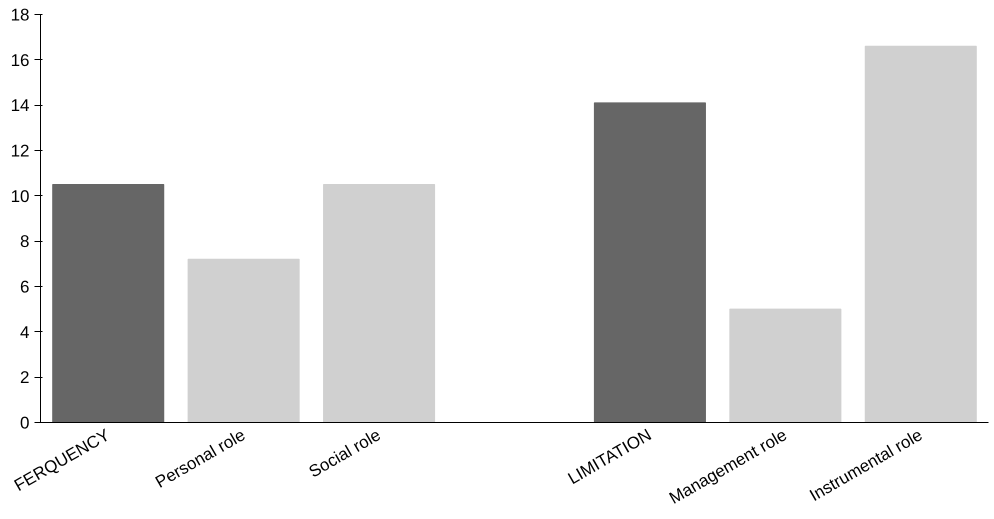 The image size is (994, 519). What do you see at coordinates (20, 106) in the screenshot?
I see `y-tick-label: 14` at bounding box center [20, 106].